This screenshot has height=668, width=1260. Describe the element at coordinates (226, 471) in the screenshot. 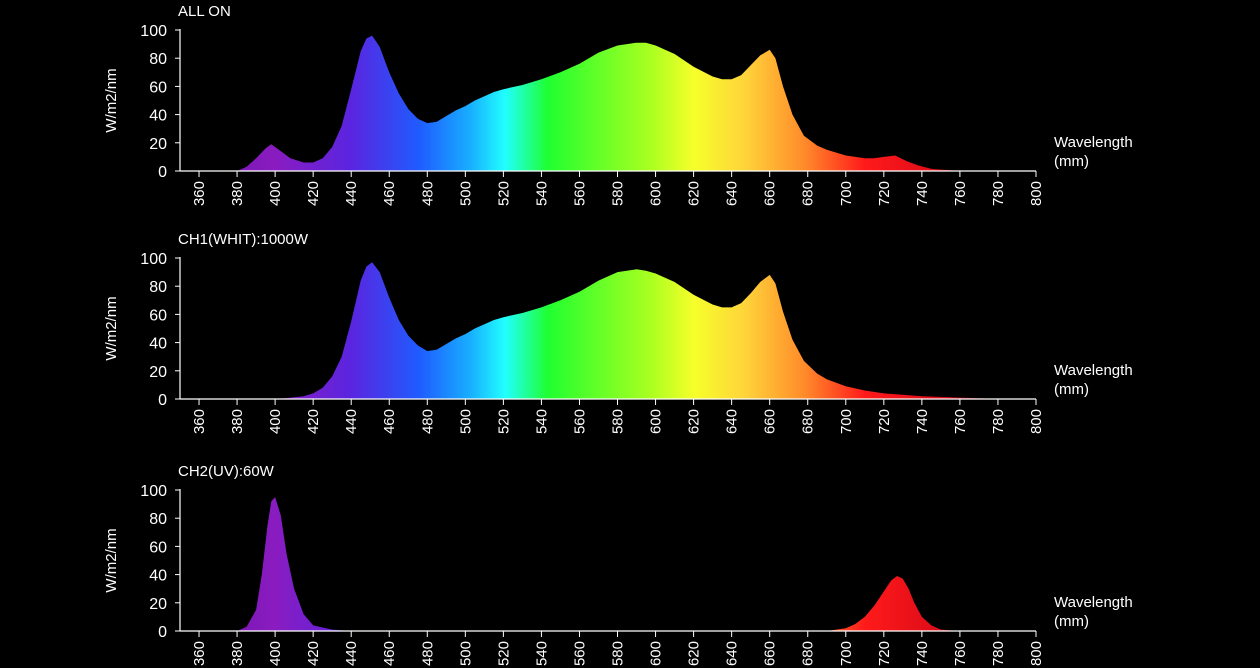

I see `chart-title: CH2(UV):60W` at that location.